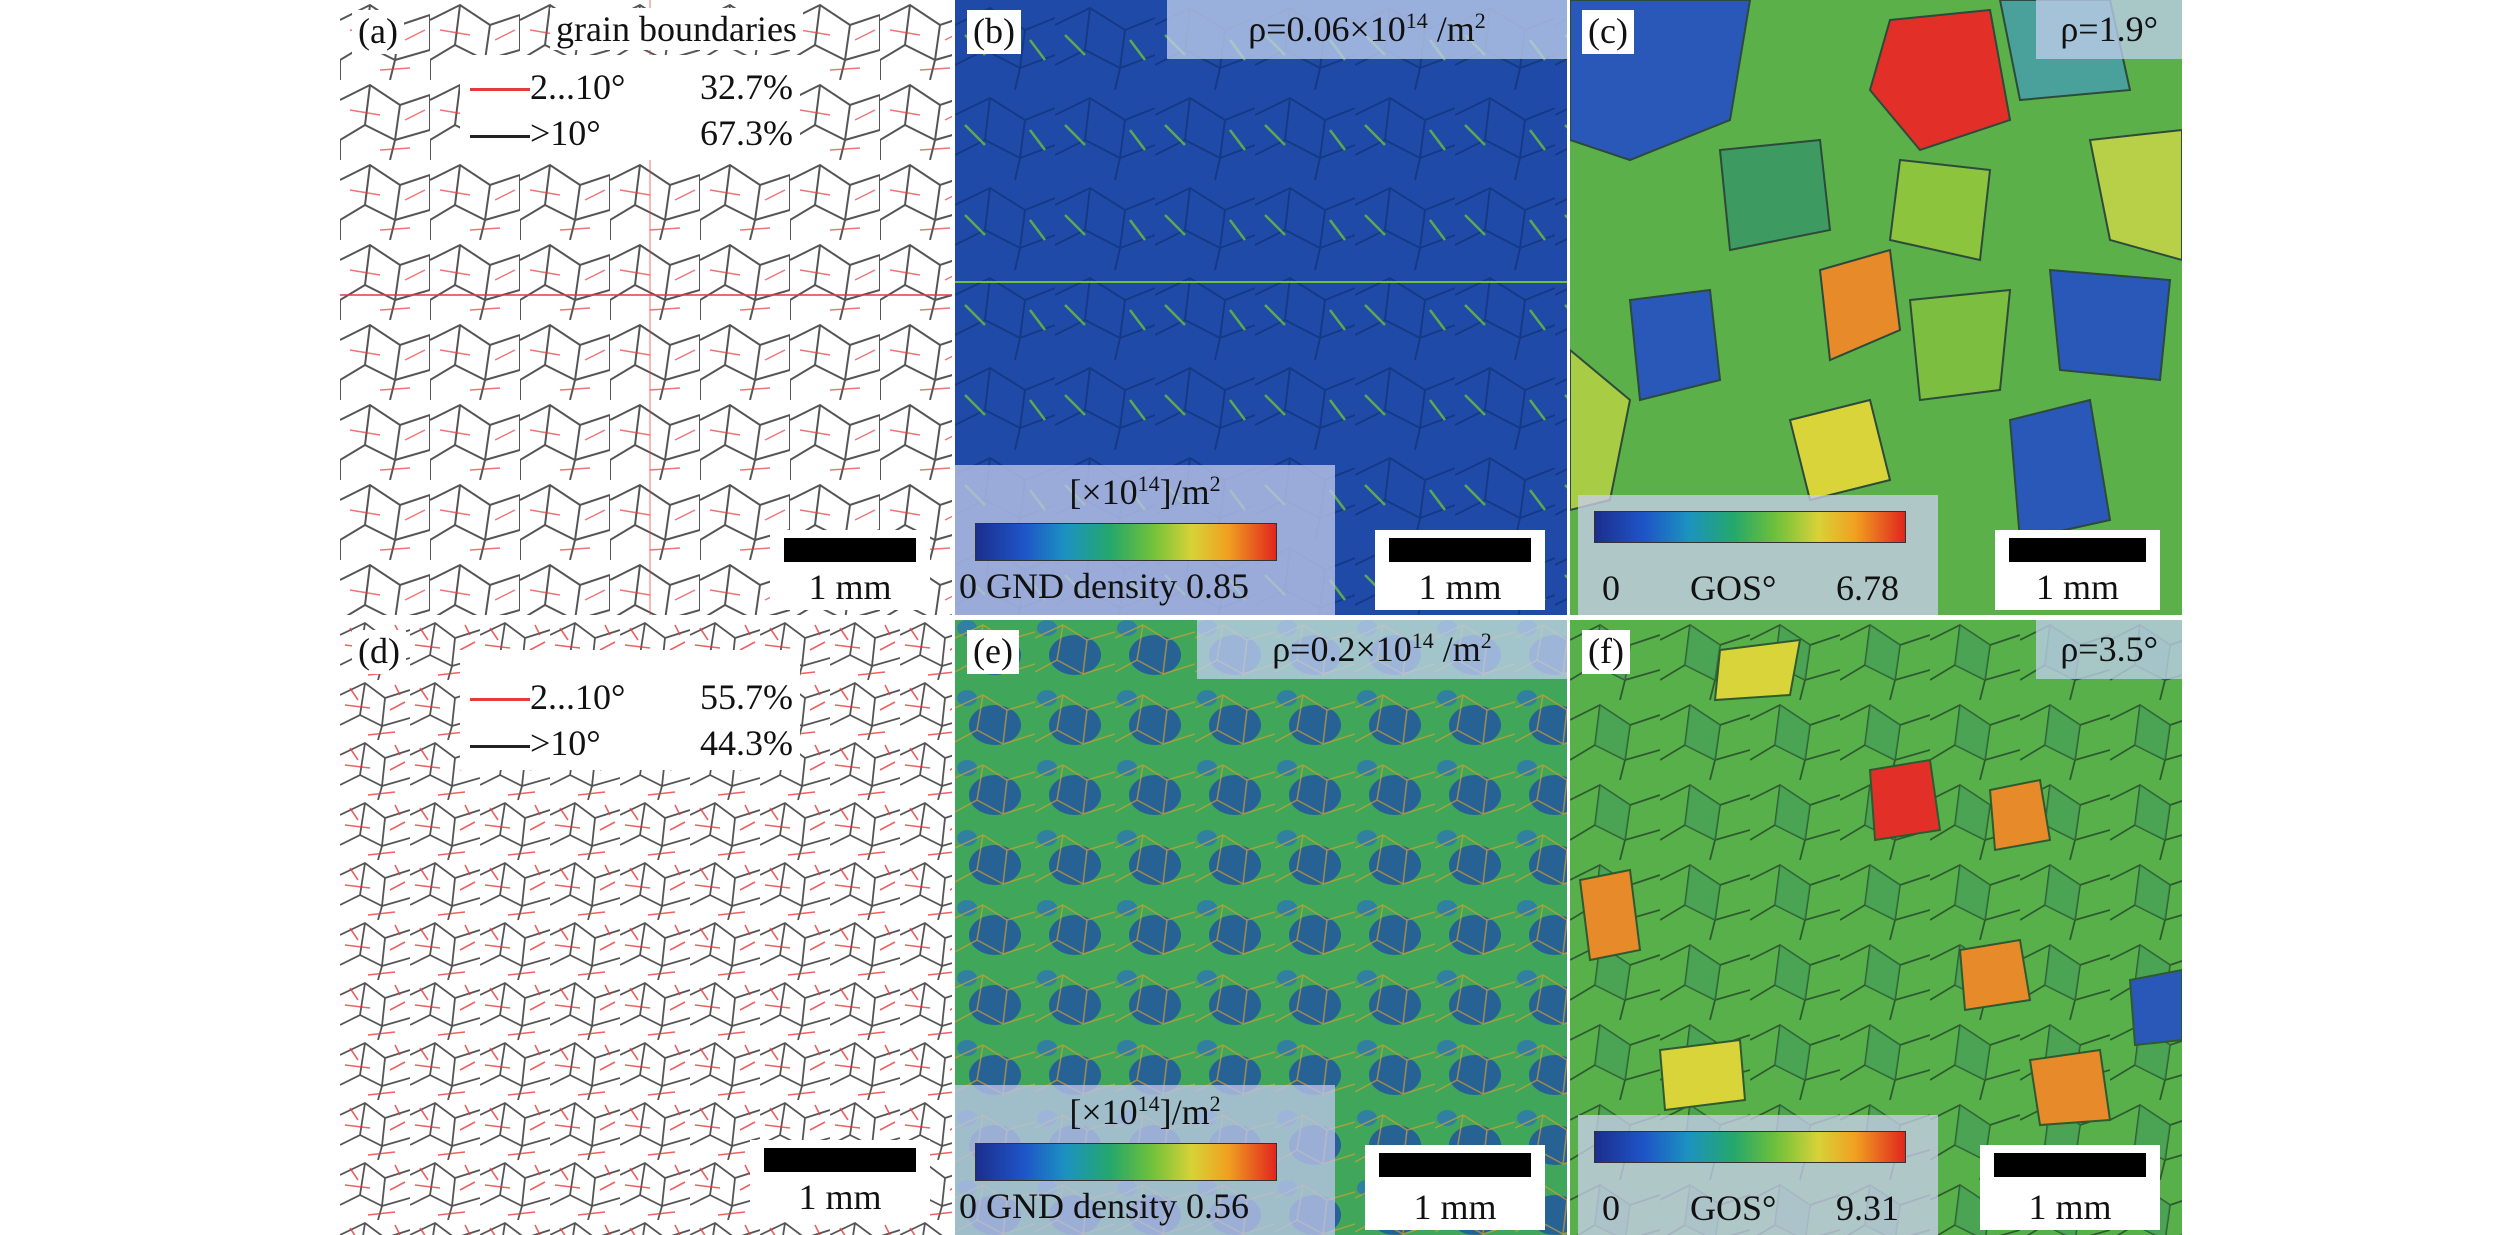 This screenshot has height=1235, width=2519. What do you see at coordinates (1104, 586) in the screenshot?
I see `colorbar-label: 0 GND density 0.85` at bounding box center [1104, 586].